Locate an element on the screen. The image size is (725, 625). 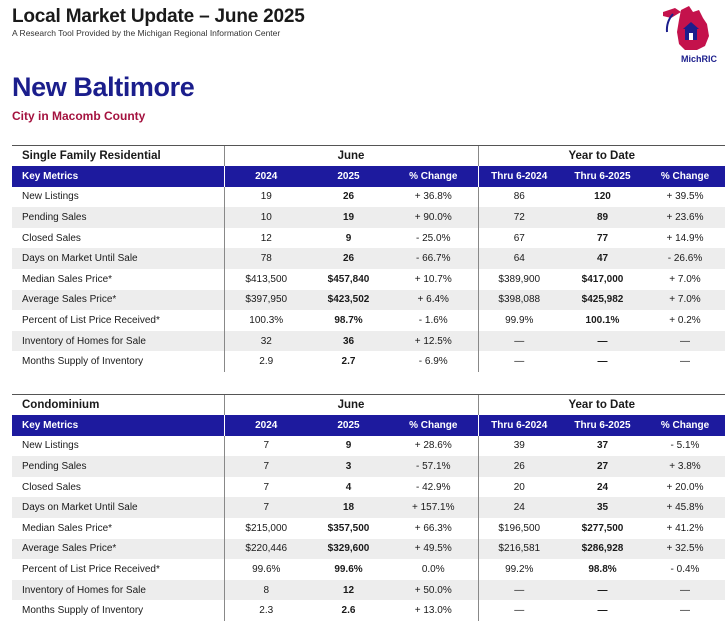
ytd-2024-value: 72 is located at coordinates (518, 217).